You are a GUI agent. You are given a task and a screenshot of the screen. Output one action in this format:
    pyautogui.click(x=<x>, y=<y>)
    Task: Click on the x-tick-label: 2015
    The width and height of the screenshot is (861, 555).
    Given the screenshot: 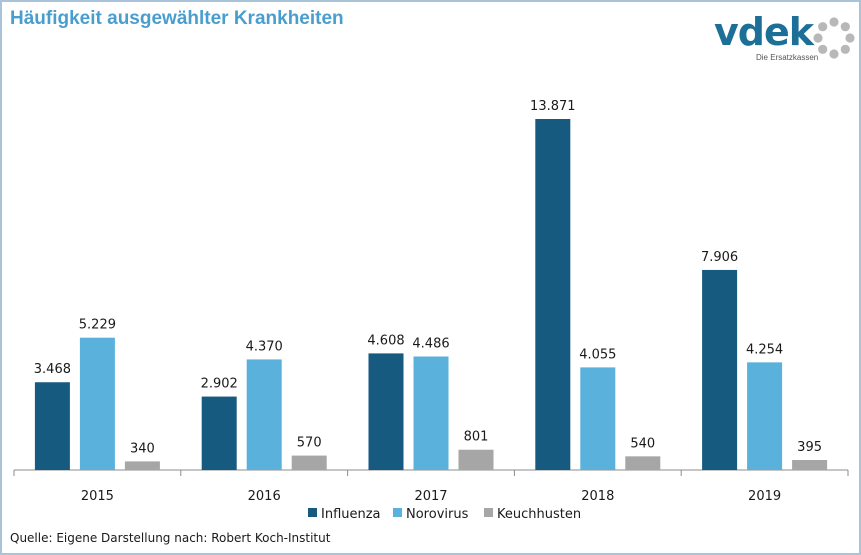 What is the action you would take?
    pyautogui.click(x=97, y=496)
    